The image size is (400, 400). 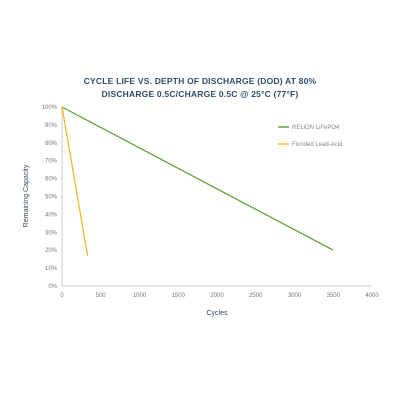 What do you see at coordinates (26, 195) in the screenshot?
I see `y-axis-label: Remaining Capacity` at bounding box center [26, 195].